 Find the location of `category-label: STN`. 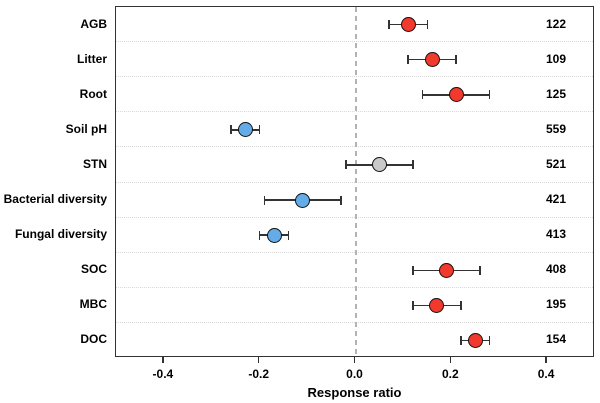

category-label: STN is located at coordinates (95, 163).